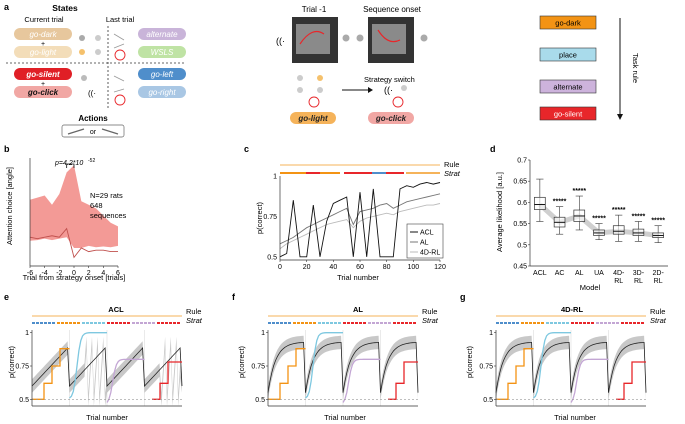  I want to click on d-y-tick-label: 0.5, so click(522, 245).